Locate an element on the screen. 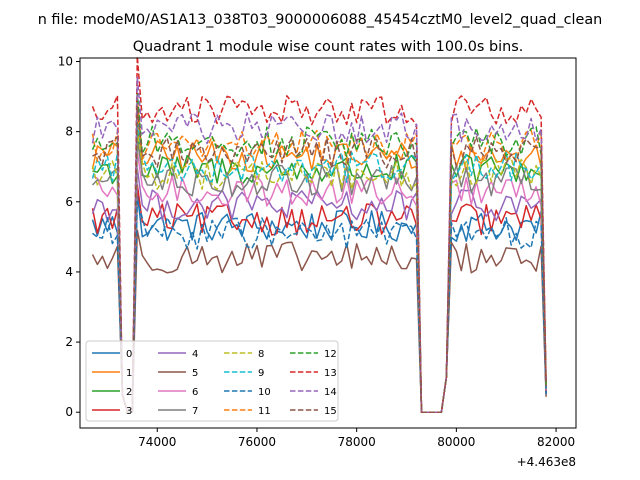  y-tick-label: 6 is located at coordinates (69, 202).